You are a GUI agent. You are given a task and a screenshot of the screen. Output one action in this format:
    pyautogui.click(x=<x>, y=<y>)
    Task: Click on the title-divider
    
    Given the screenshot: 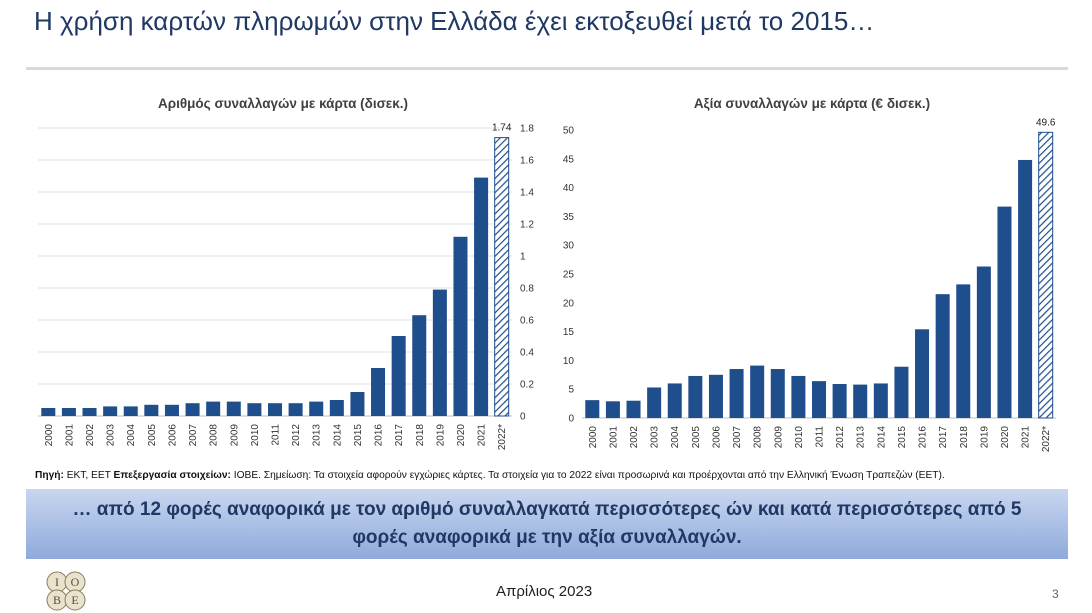 What is the action you would take?
    pyautogui.click(x=547, y=68)
    